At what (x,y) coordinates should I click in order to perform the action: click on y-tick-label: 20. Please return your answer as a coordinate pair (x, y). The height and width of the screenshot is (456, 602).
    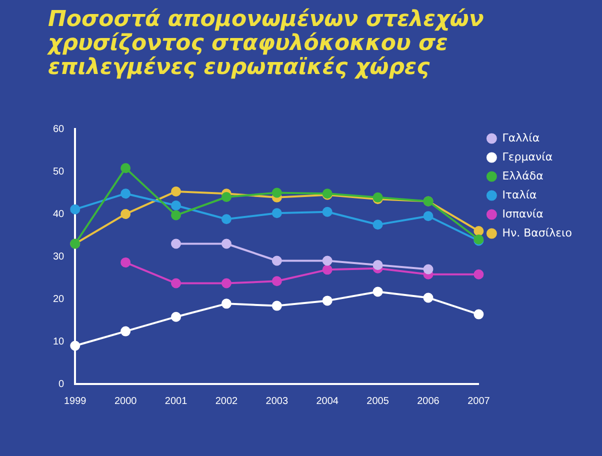
    Looking at the image, I should click on (59, 299).